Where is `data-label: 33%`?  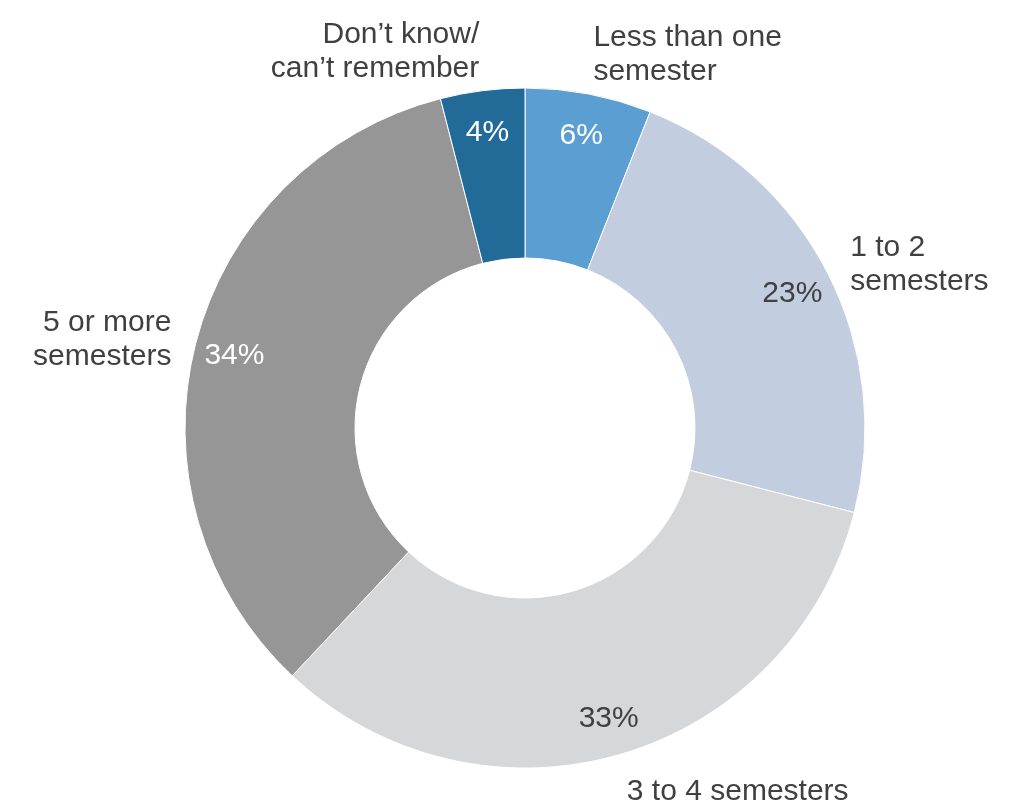
data-label: 33% is located at coordinates (608, 716).